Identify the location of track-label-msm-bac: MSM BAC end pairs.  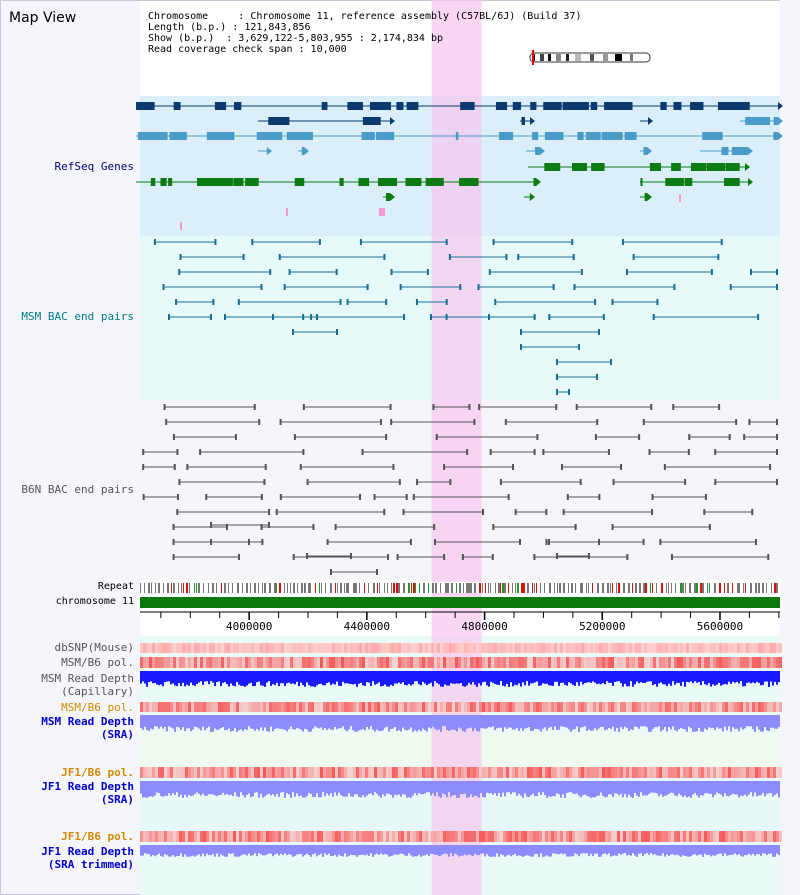
(77, 316).